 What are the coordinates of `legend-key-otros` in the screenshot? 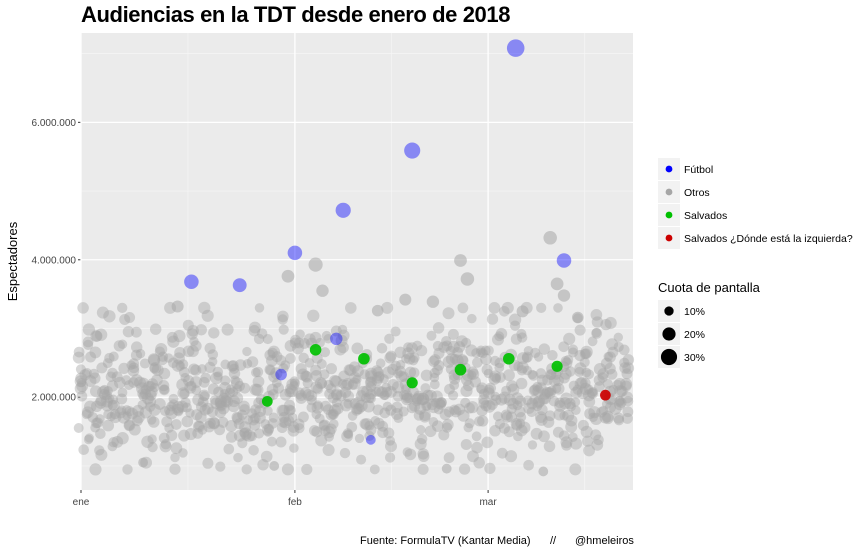 It's located at (669, 192).